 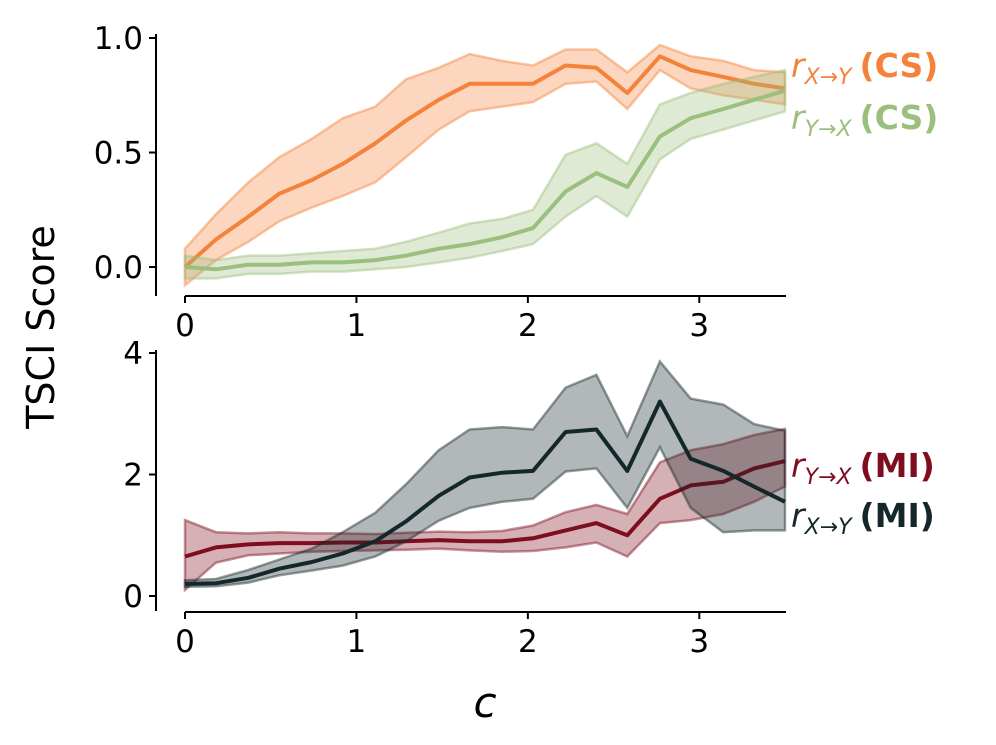 What do you see at coordinates (118, 154) in the screenshot?
I see `y-tick-label: 0.5` at bounding box center [118, 154].